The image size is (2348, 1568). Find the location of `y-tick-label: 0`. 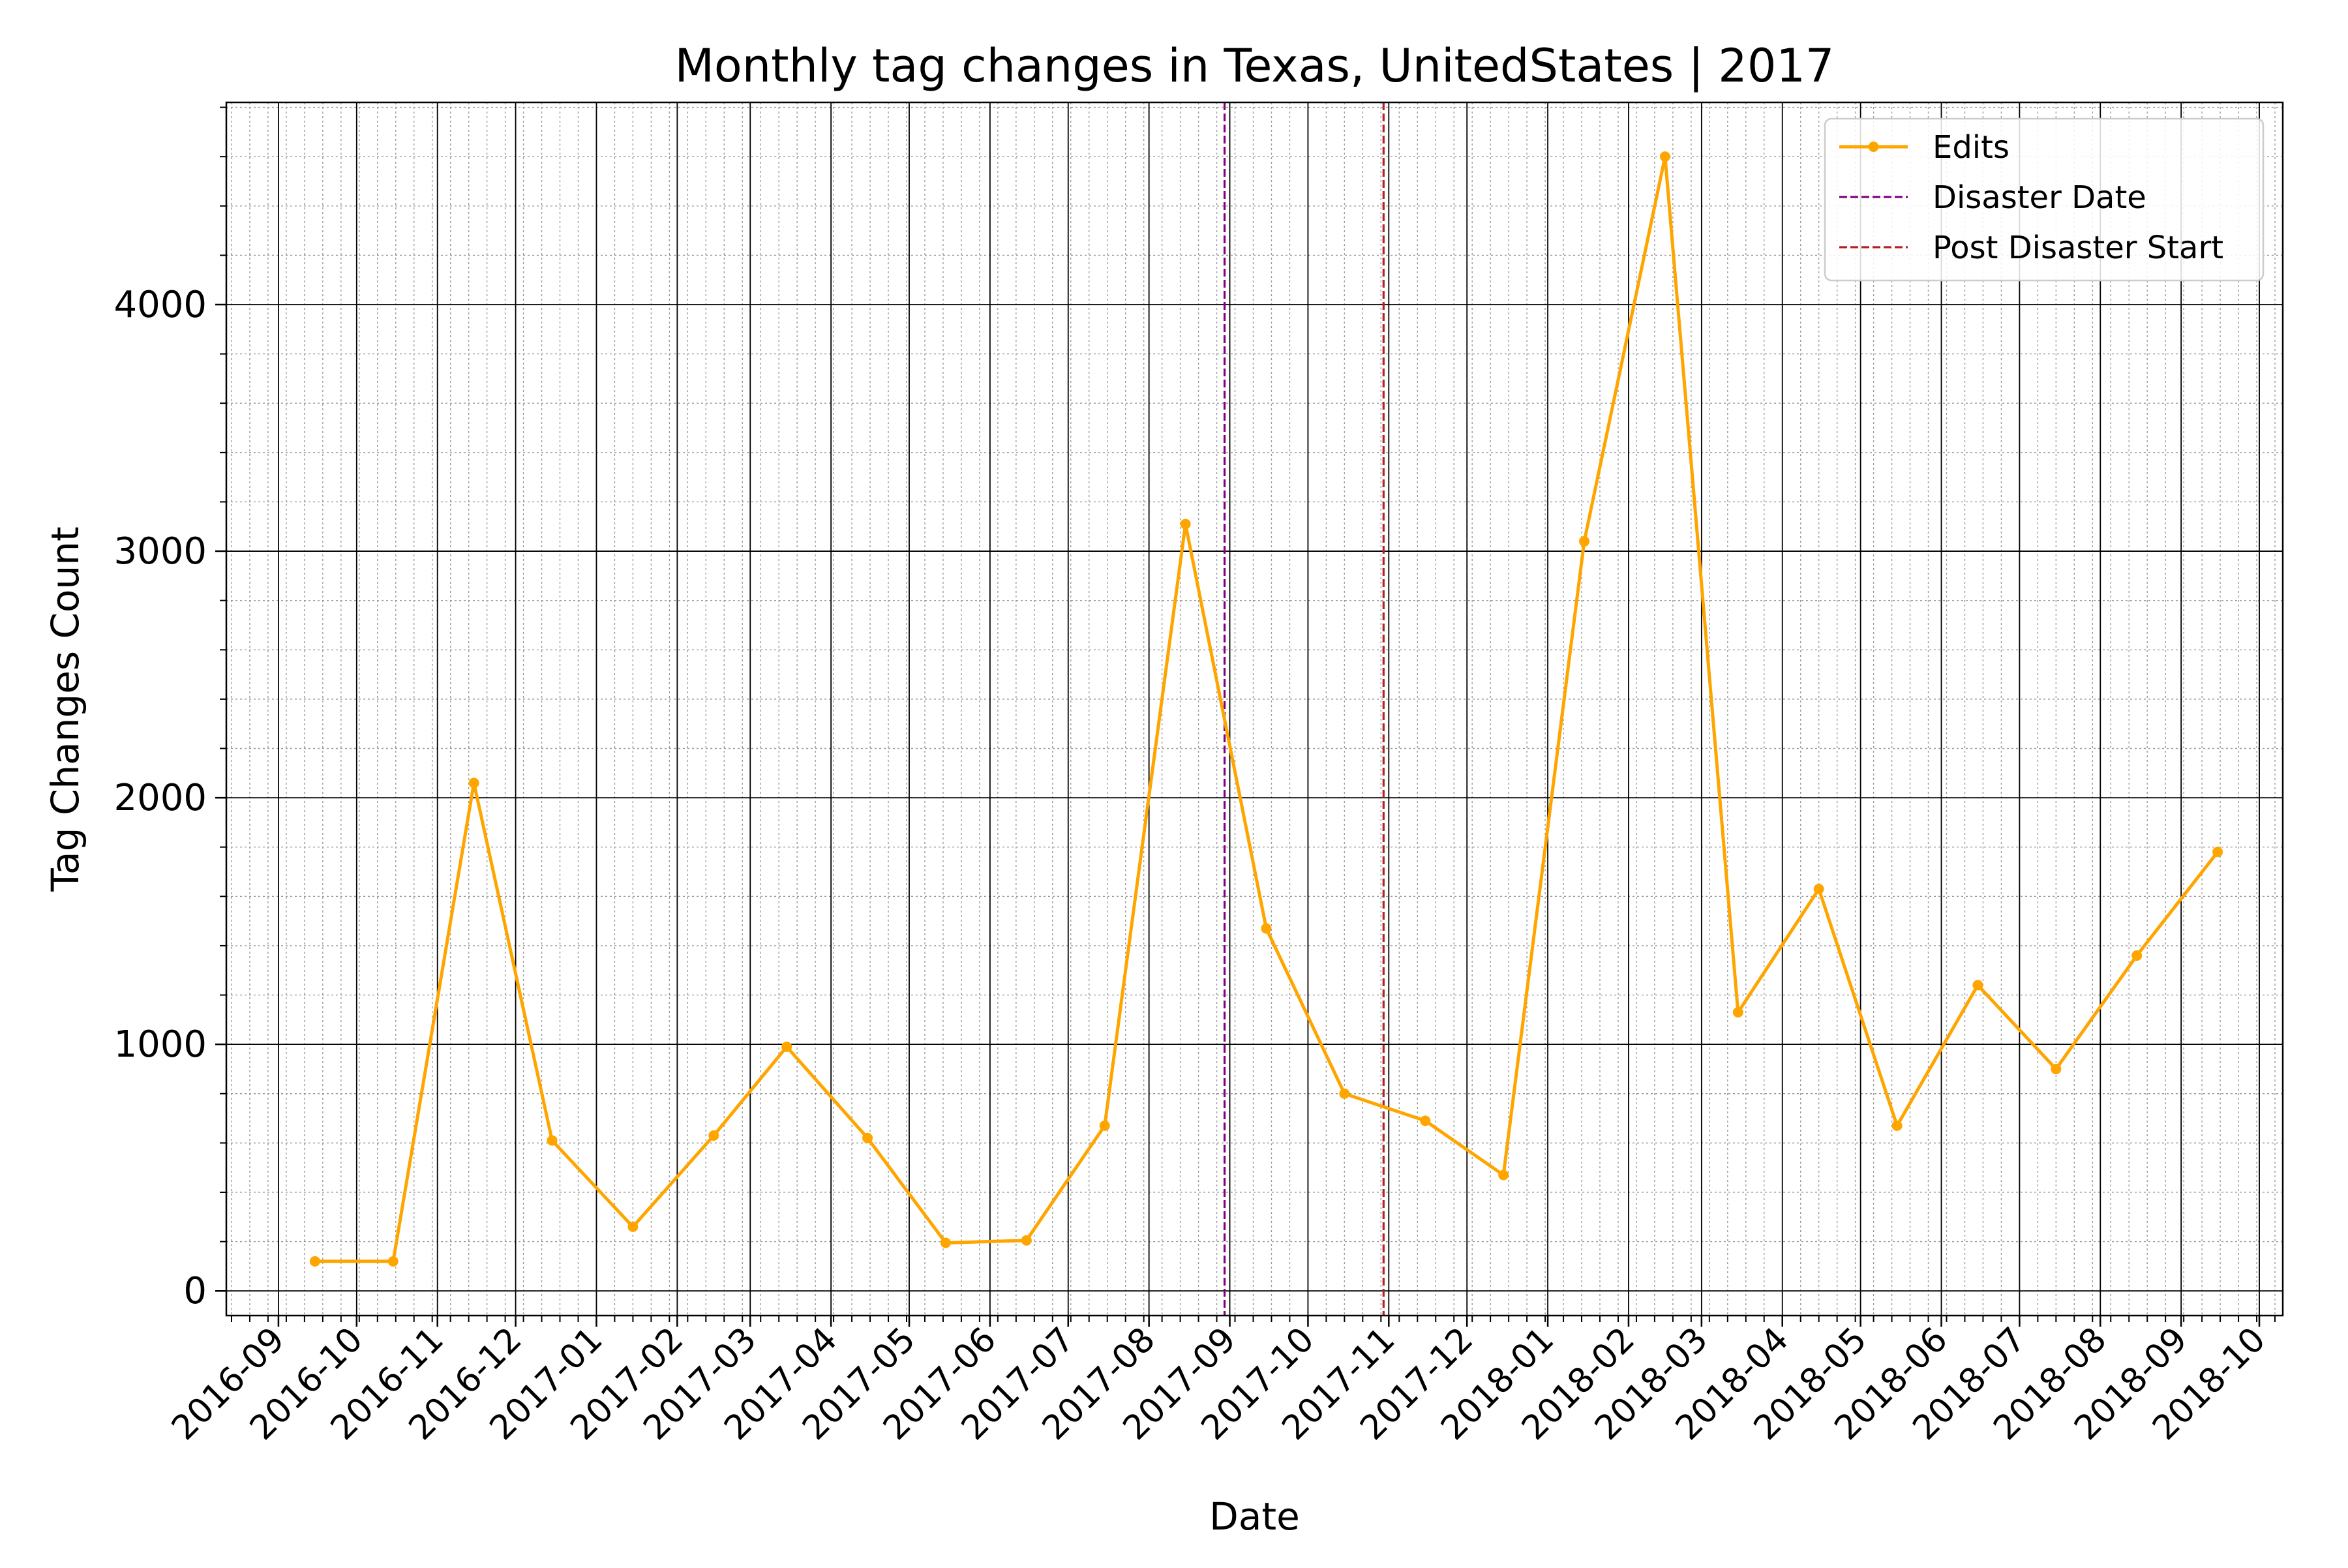

y-tick-label: 0 is located at coordinates (195, 1291).